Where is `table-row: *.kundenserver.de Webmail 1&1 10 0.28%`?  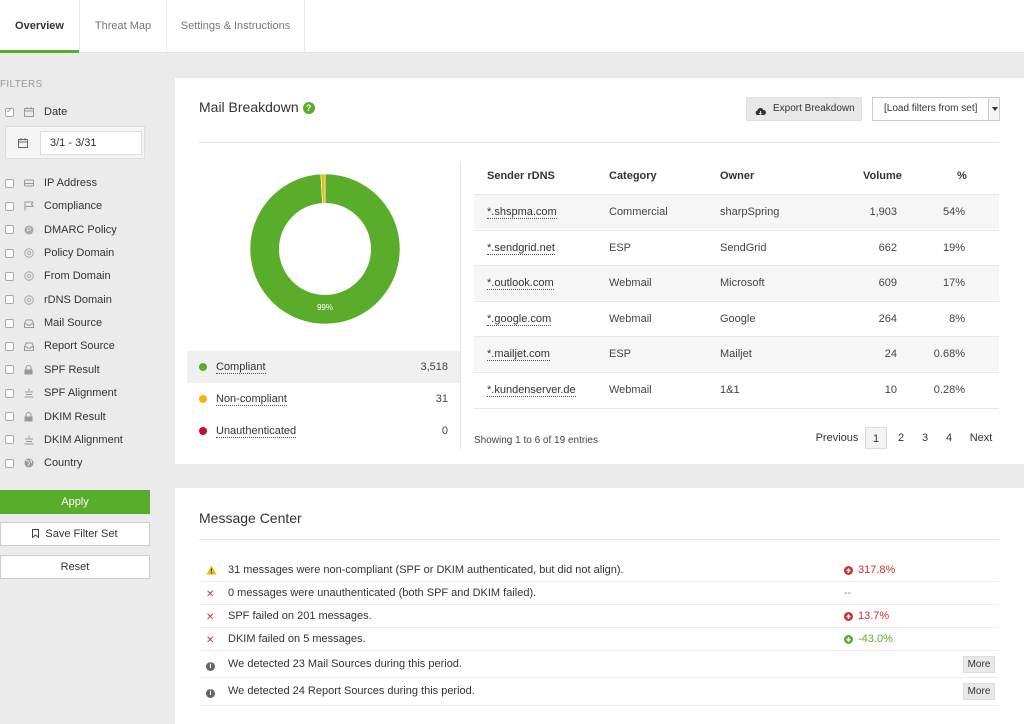
table-row: *.kundenserver.de Webmail 1&1 10 0.28% is located at coordinates (736, 389).